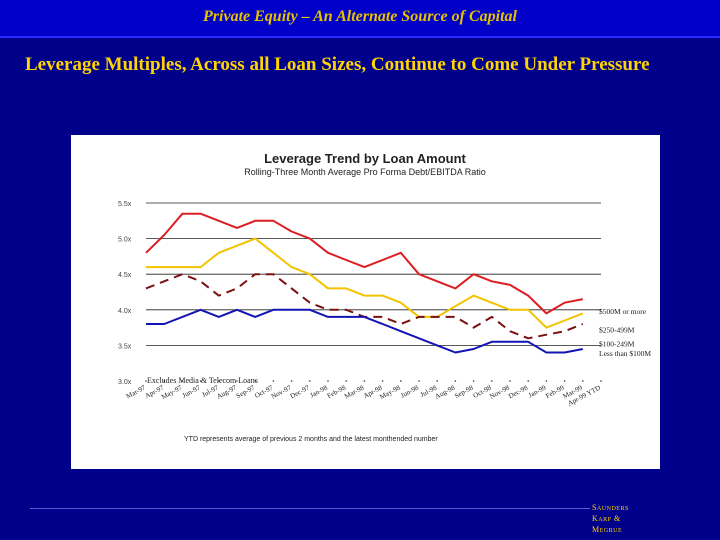 This screenshot has height=540, width=720. What do you see at coordinates (125, 275) in the screenshot?
I see `y-tick-label: 4.5x` at bounding box center [125, 275].